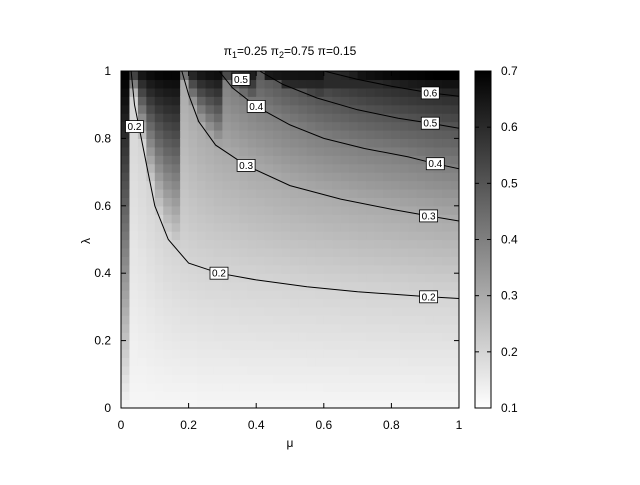  I want to click on title-pi-symbol: π, so click(322, 51).